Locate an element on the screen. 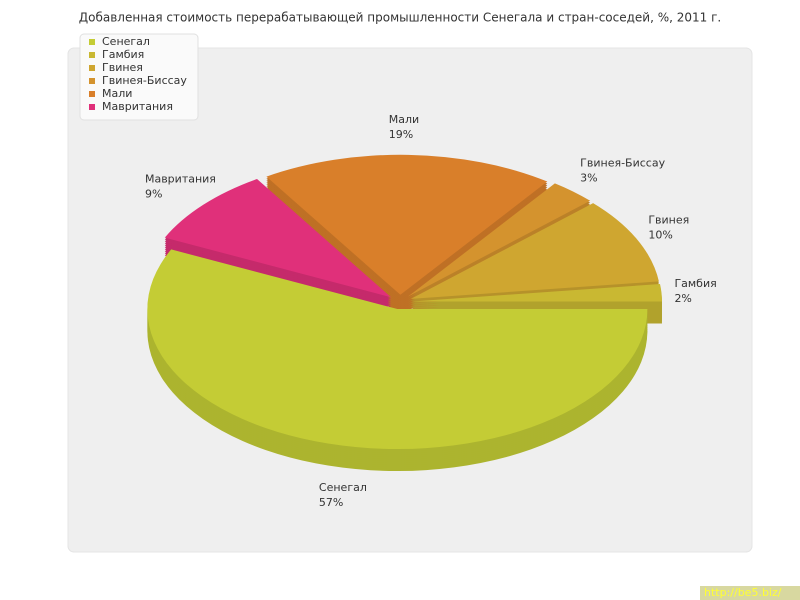 The width and height of the screenshot is (800, 600). legend-label: Мавритания is located at coordinates (137, 106).